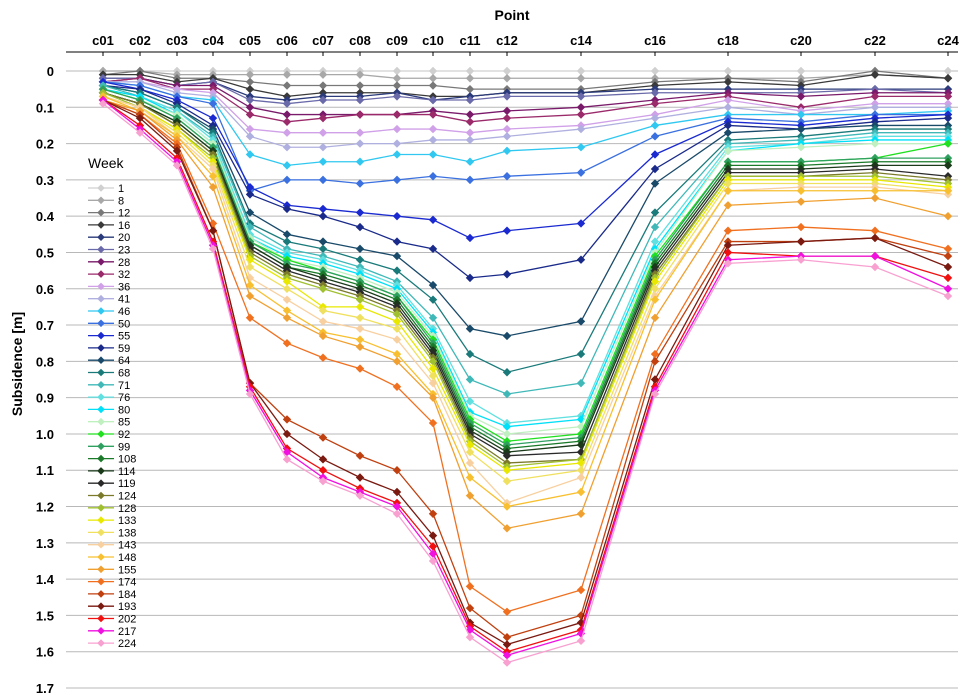  I want to click on legend-item: 202, so click(112, 620).